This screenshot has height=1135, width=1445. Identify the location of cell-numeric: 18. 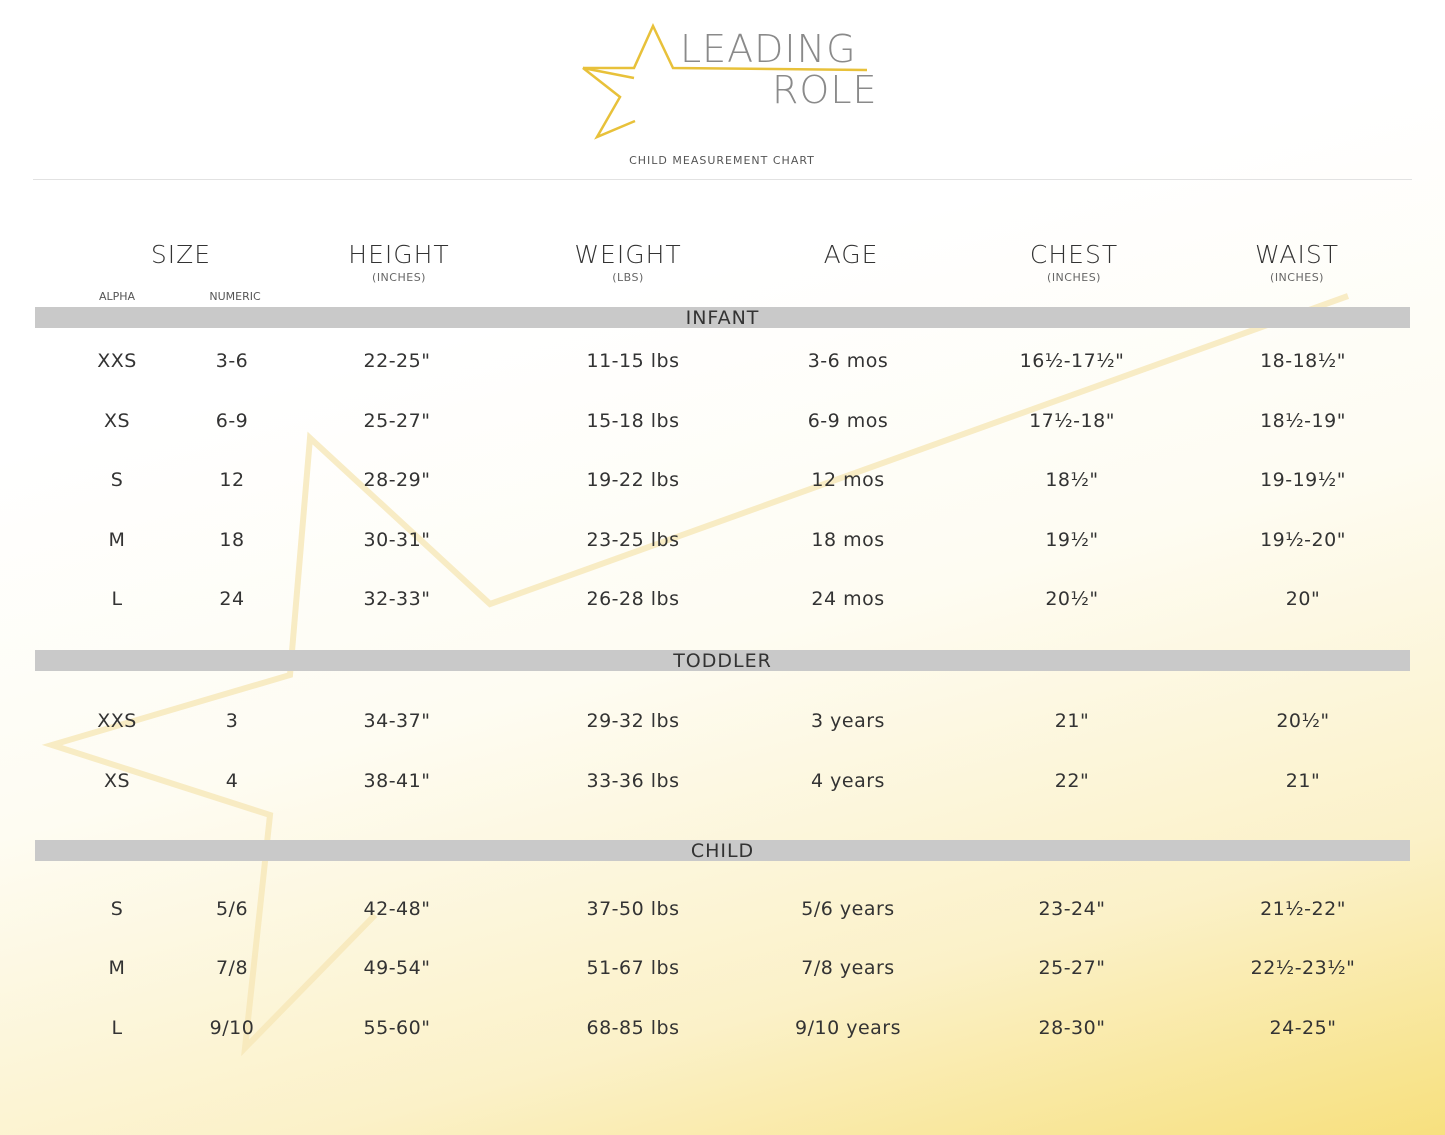
(232, 540).